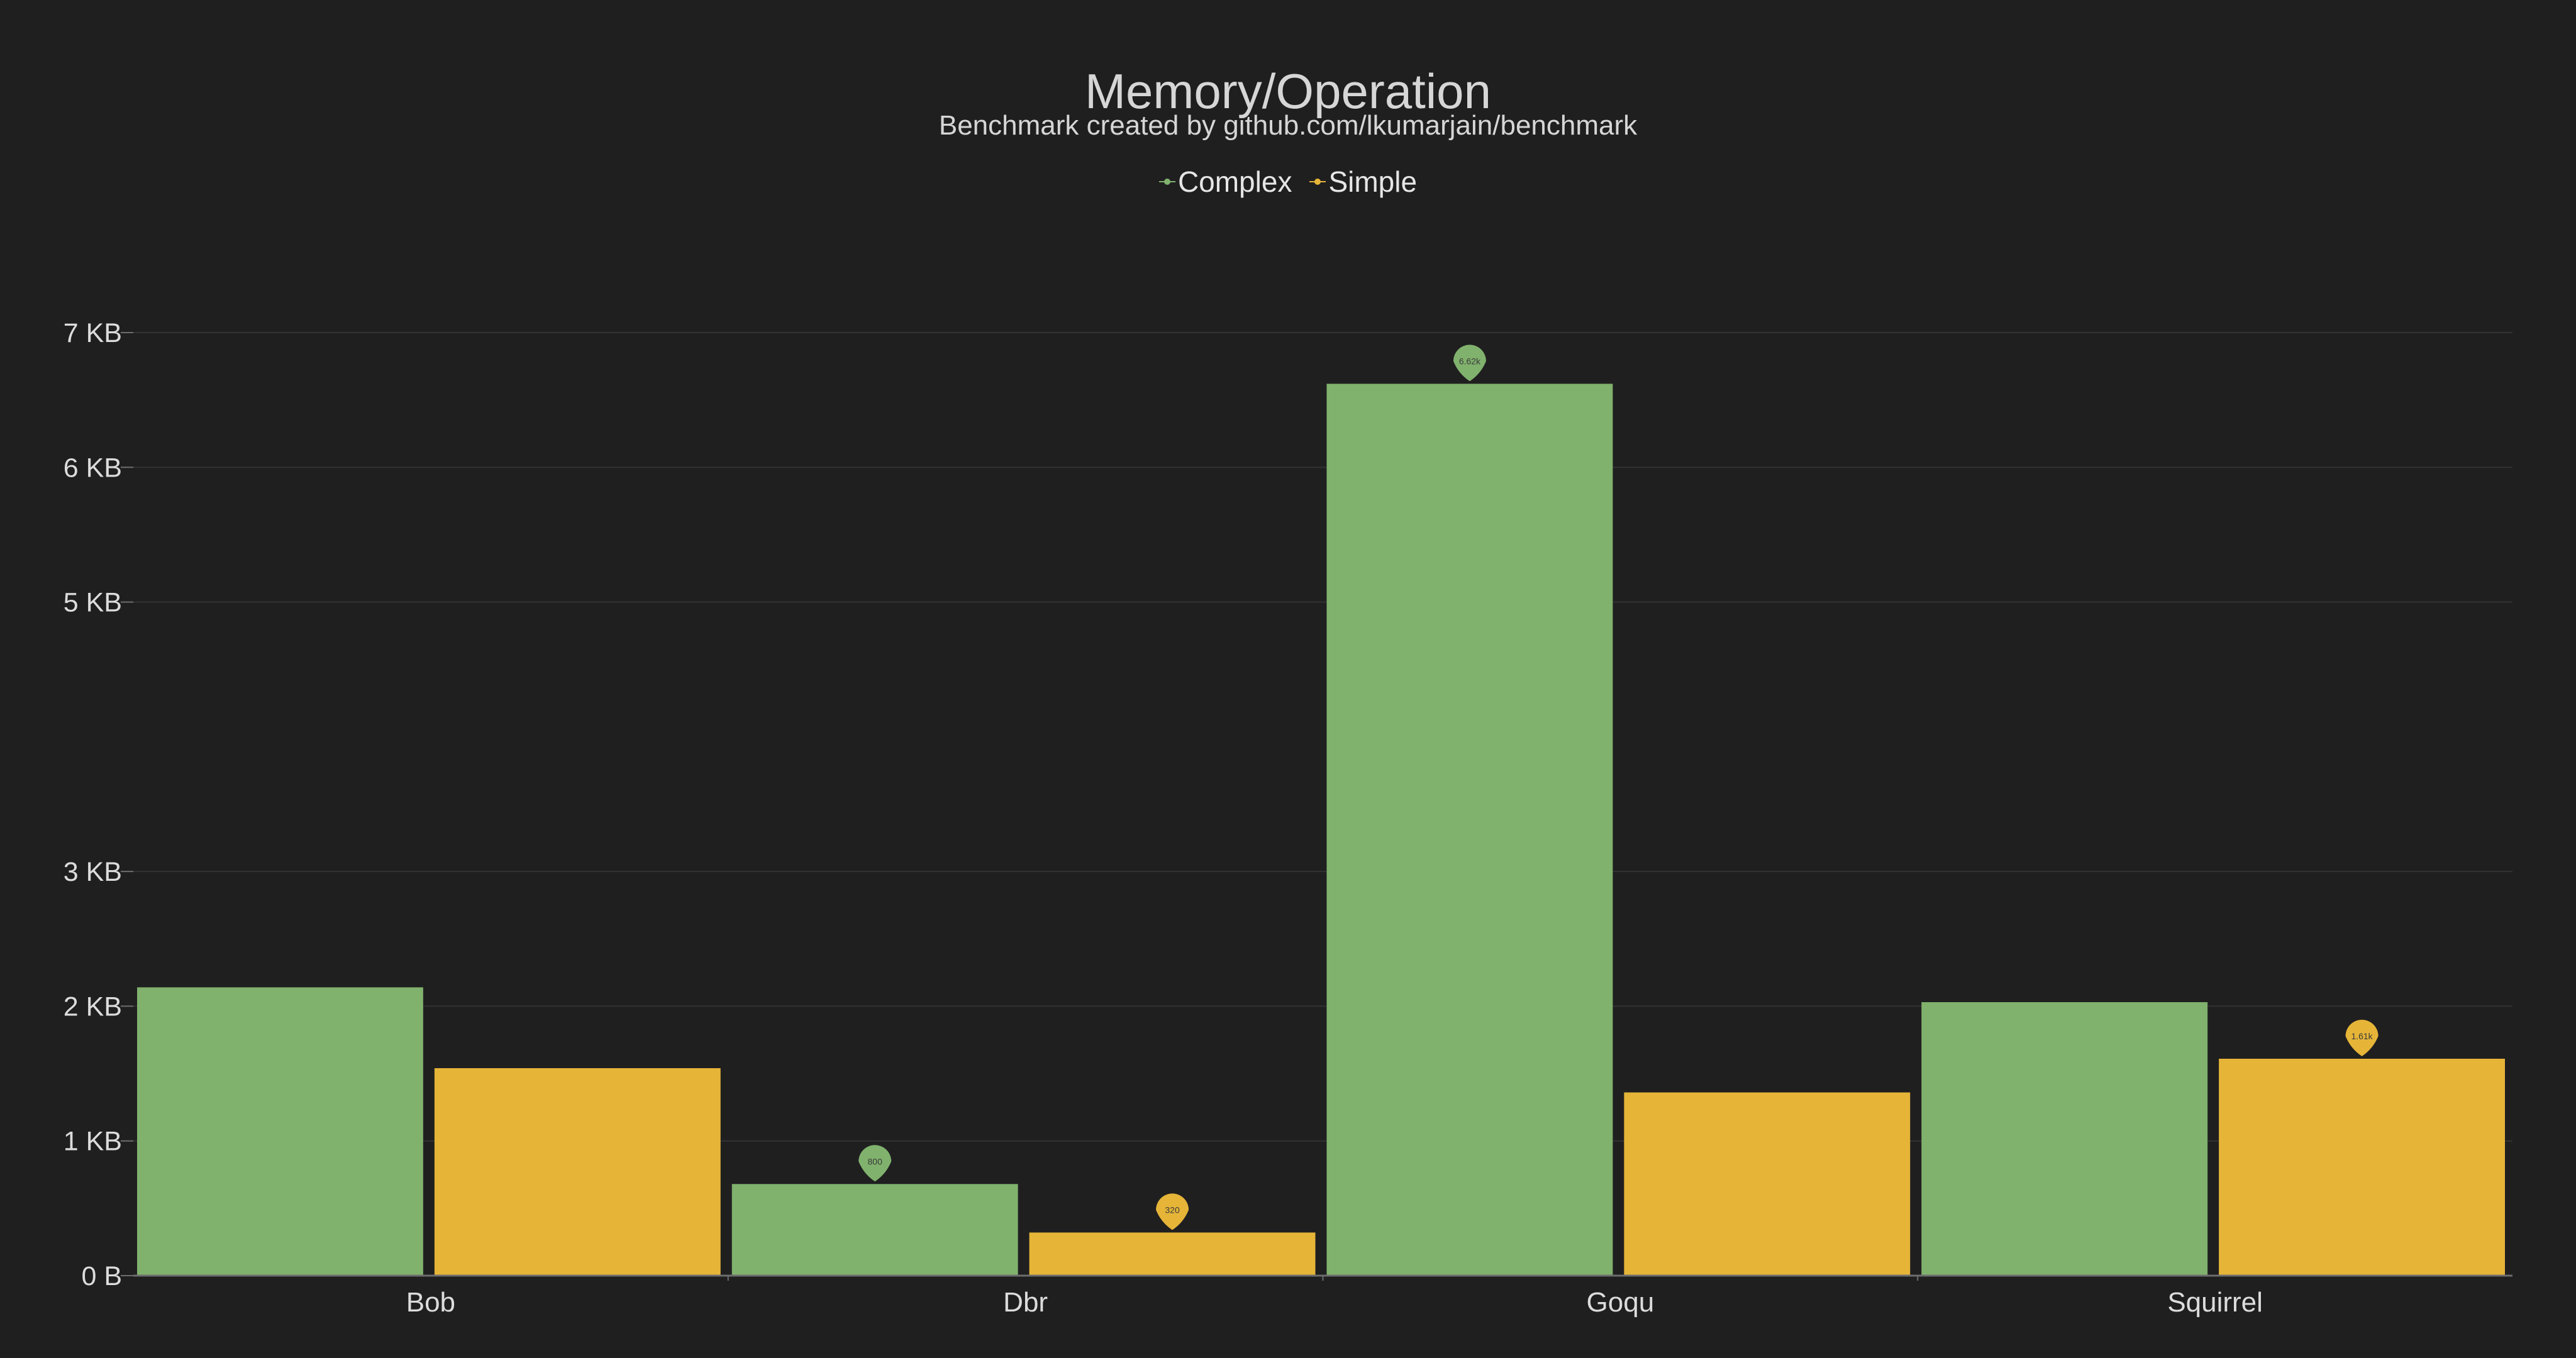 The image size is (2576, 1358). What do you see at coordinates (93, 603) in the screenshot?
I see `y-tick-label: 5 KB` at bounding box center [93, 603].